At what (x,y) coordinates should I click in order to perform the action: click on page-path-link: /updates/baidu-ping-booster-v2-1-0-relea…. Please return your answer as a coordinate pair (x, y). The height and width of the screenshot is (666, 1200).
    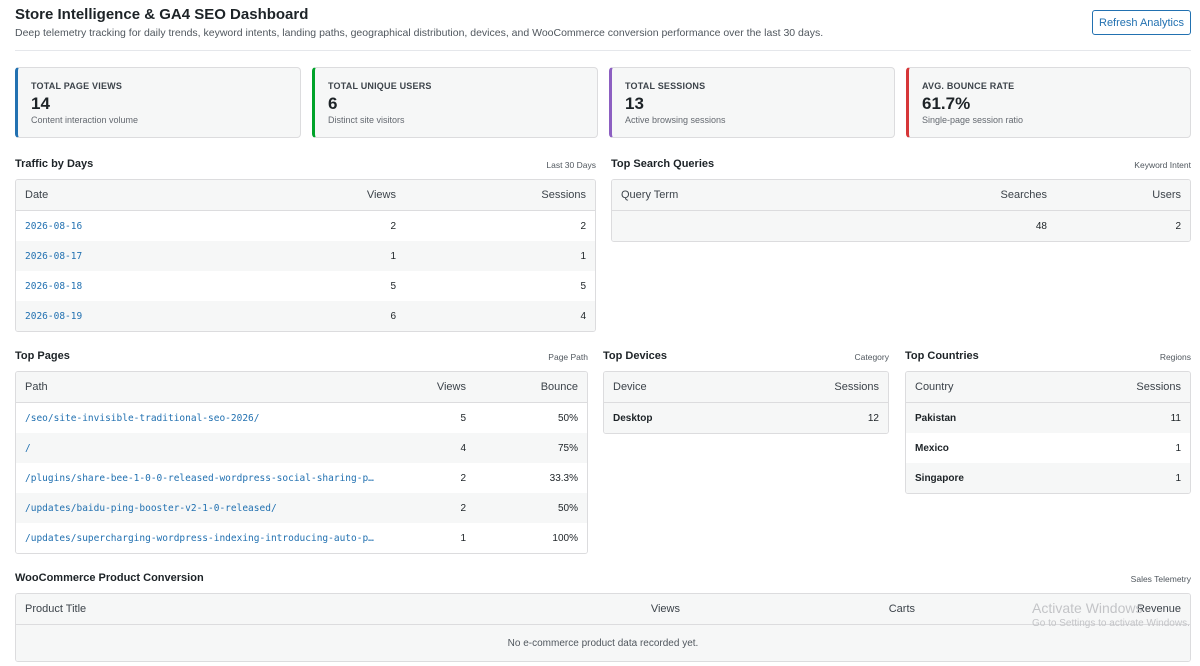
    Looking at the image, I should click on (151, 508).